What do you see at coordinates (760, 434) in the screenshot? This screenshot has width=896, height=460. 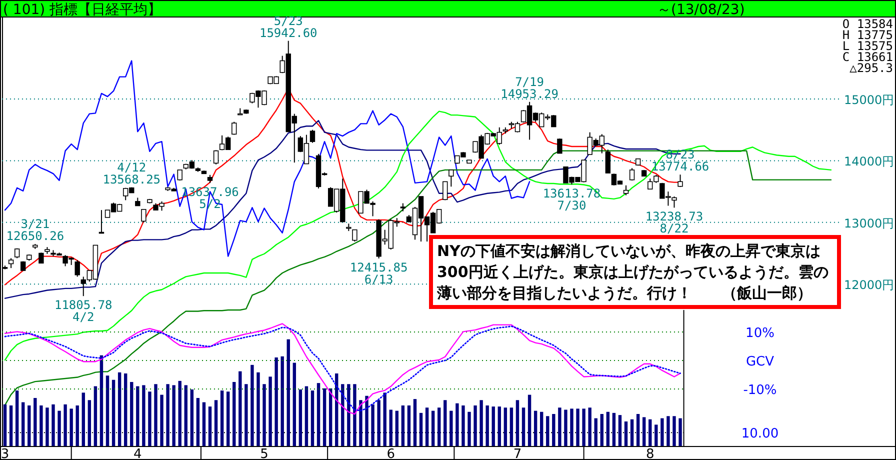 I see `annotation: 10.00` at bounding box center [760, 434].